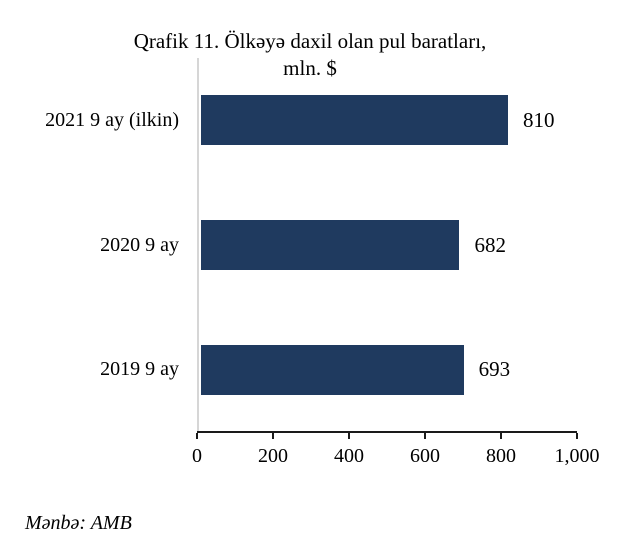  Describe the element at coordinates (387, 432) in the screenshot. I see `x-axis-line` at that location.